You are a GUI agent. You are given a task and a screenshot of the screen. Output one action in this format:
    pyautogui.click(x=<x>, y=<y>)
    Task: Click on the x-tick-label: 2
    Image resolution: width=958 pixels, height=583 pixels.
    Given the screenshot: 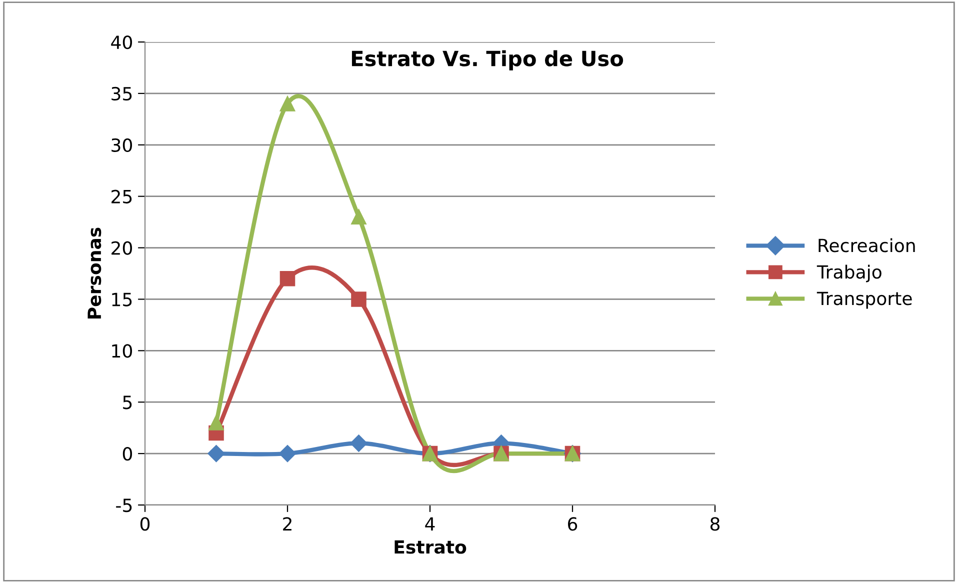 What is the action you would take?
    pyautogui.click(x=287, y=524)
    